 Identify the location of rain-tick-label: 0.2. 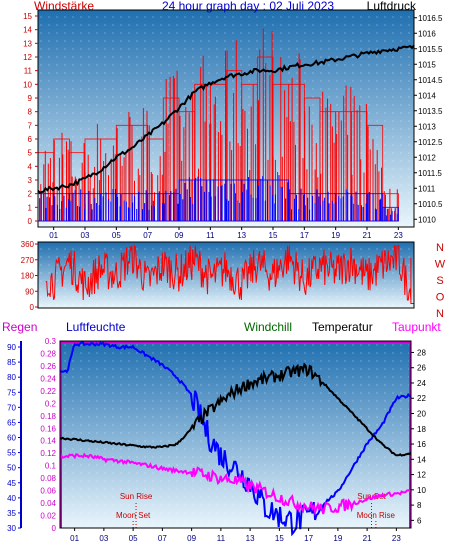
(51, 403).